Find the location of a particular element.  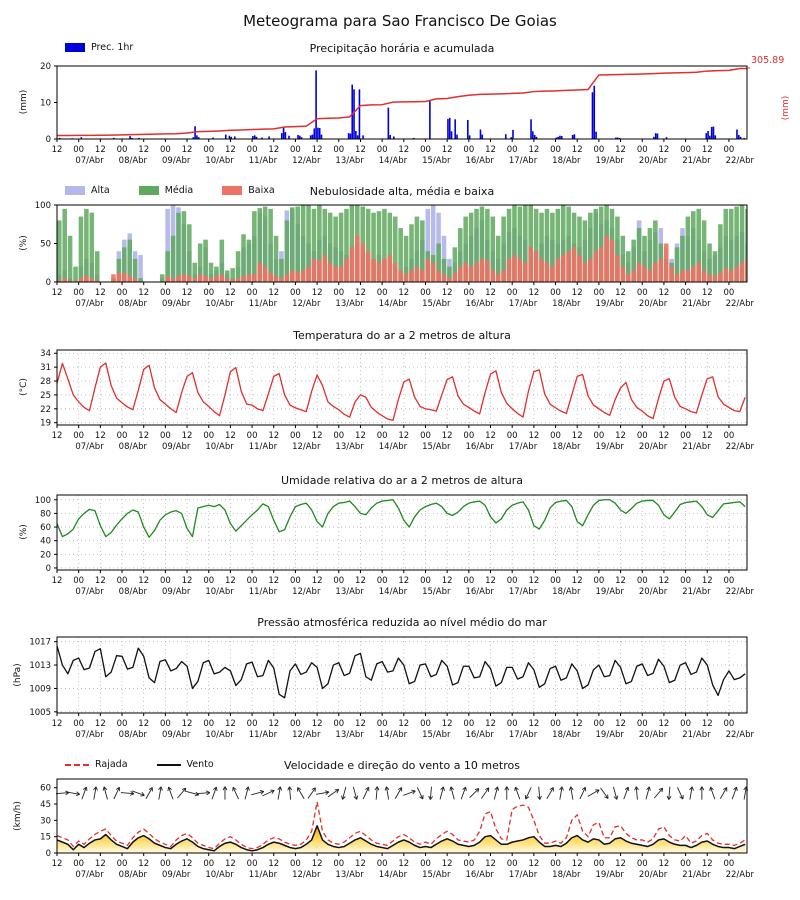

svg-text: 11/Abr is located at coordinates (263, 875).